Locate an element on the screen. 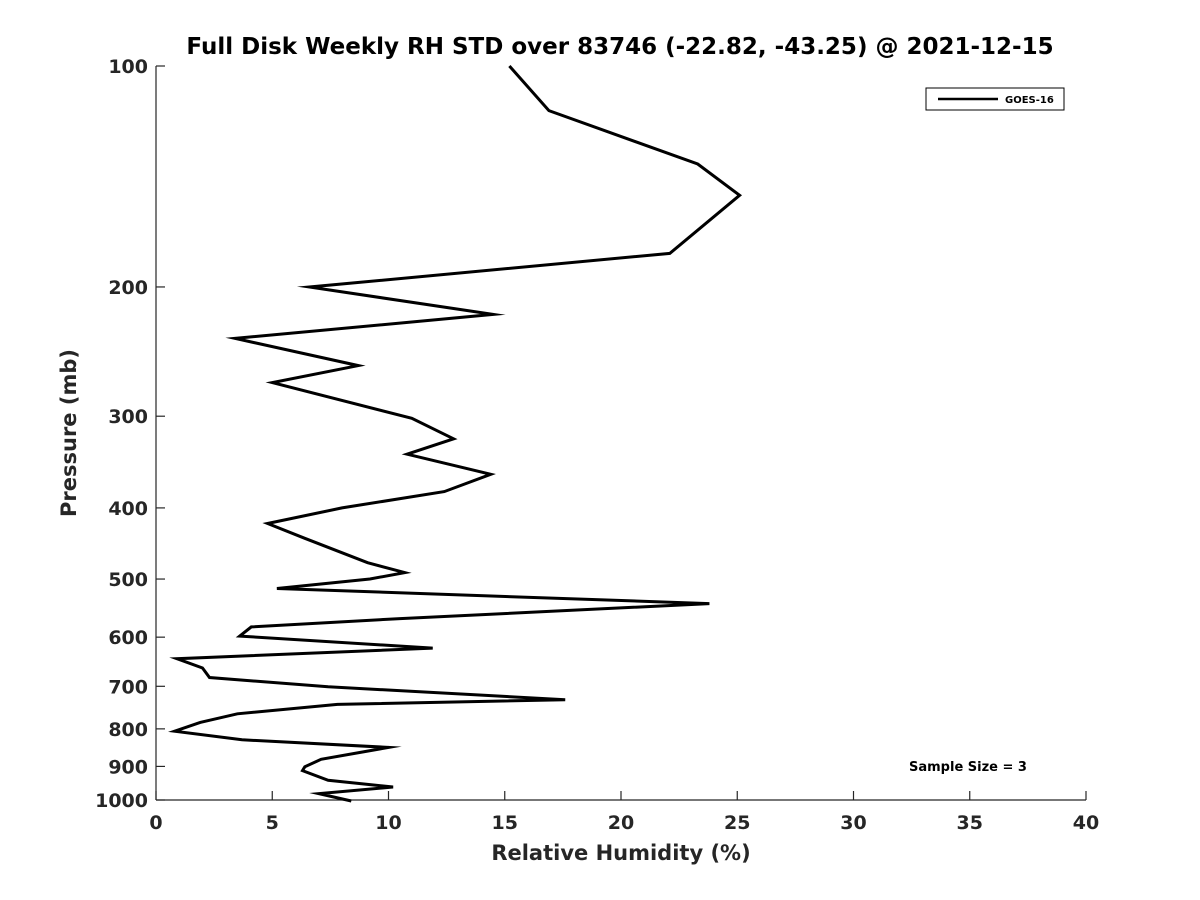 This screenshot has height=900, width=1200. x-ticks: 0 5 10 15 20 25 30 35 40 is located at coordinates (624, 812).